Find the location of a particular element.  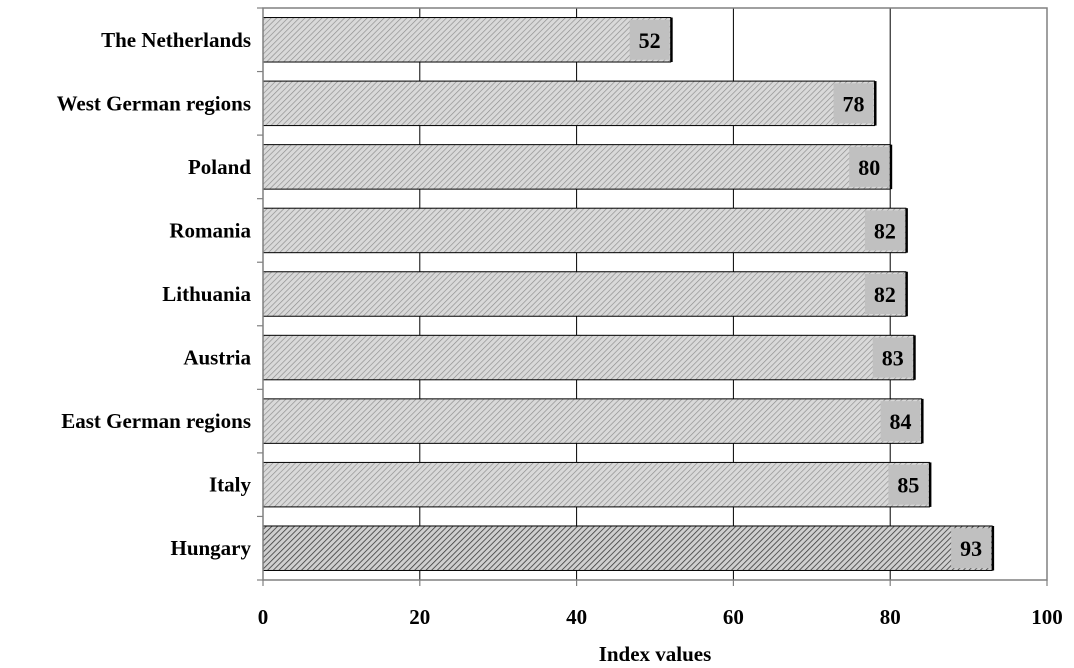

data-label: 78 is located at coordinates (854, 103).